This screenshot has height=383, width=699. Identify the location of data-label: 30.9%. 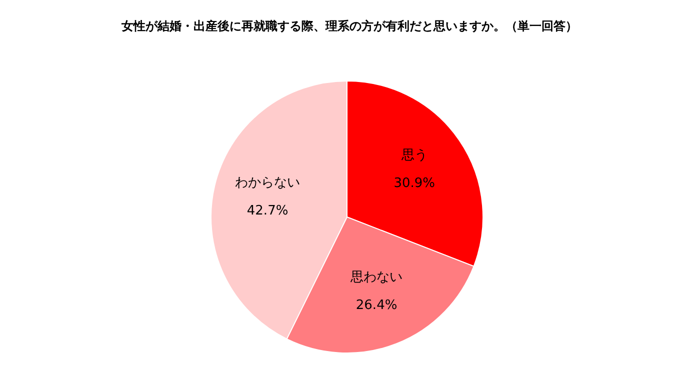
(414, 183).